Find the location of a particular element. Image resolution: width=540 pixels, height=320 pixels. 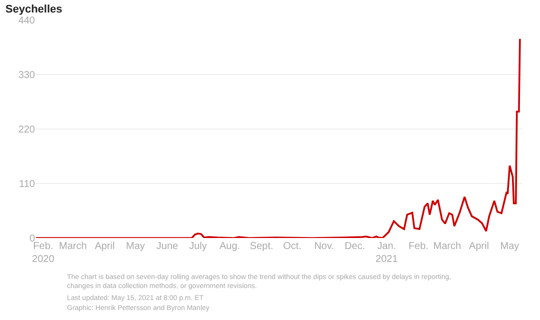

x-tick-label: Jan. 2021 is located at coordinates (387, 253).